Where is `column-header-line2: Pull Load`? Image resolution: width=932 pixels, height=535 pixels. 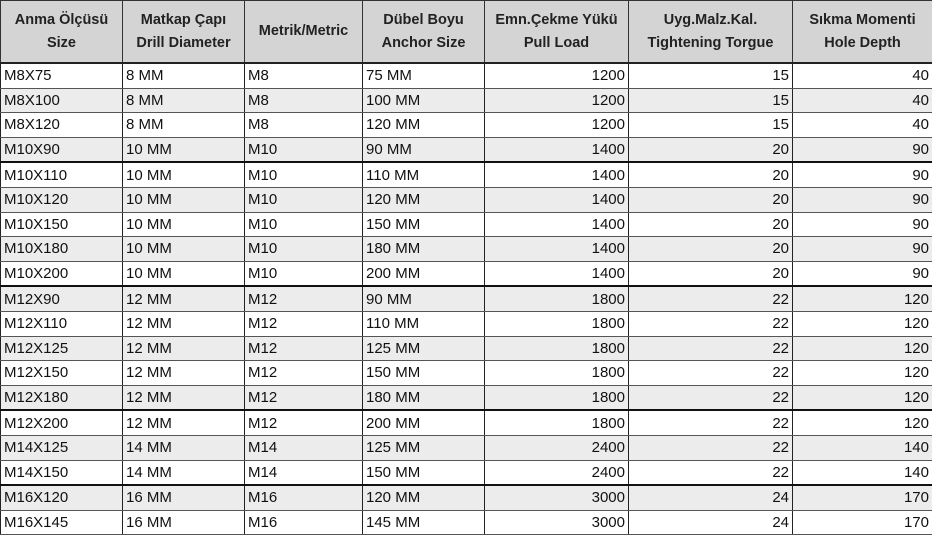
column-header-line2: Pull Load is located at coordinates (556, 43).